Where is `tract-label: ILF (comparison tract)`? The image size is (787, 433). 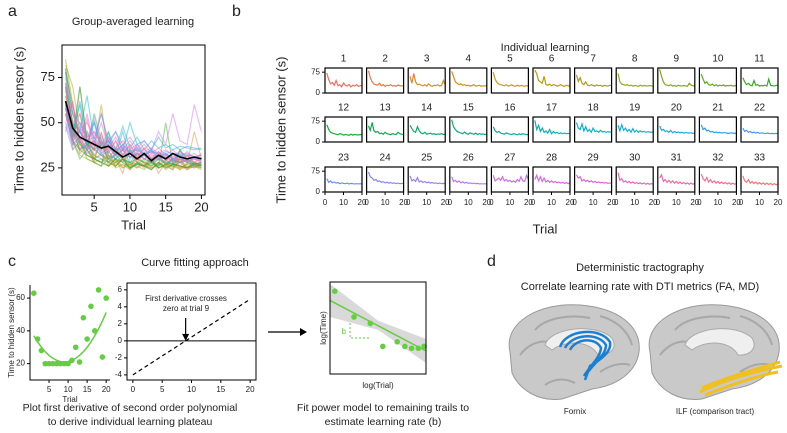
tract-label: ILF (comparison tract) is located at coordinates (715, 411).